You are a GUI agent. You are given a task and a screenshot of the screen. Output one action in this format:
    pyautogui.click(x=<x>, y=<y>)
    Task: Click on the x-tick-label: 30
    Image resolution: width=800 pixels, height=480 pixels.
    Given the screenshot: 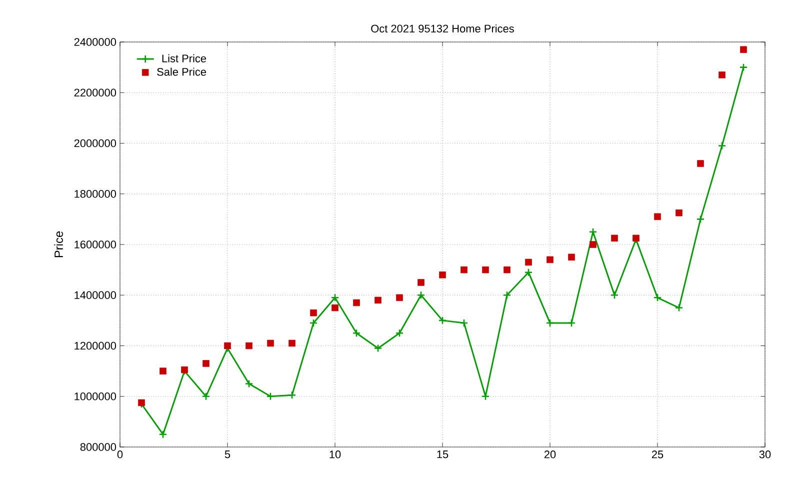 What is the action you would take?
    pyautogui.click(x=765, y=454)
    